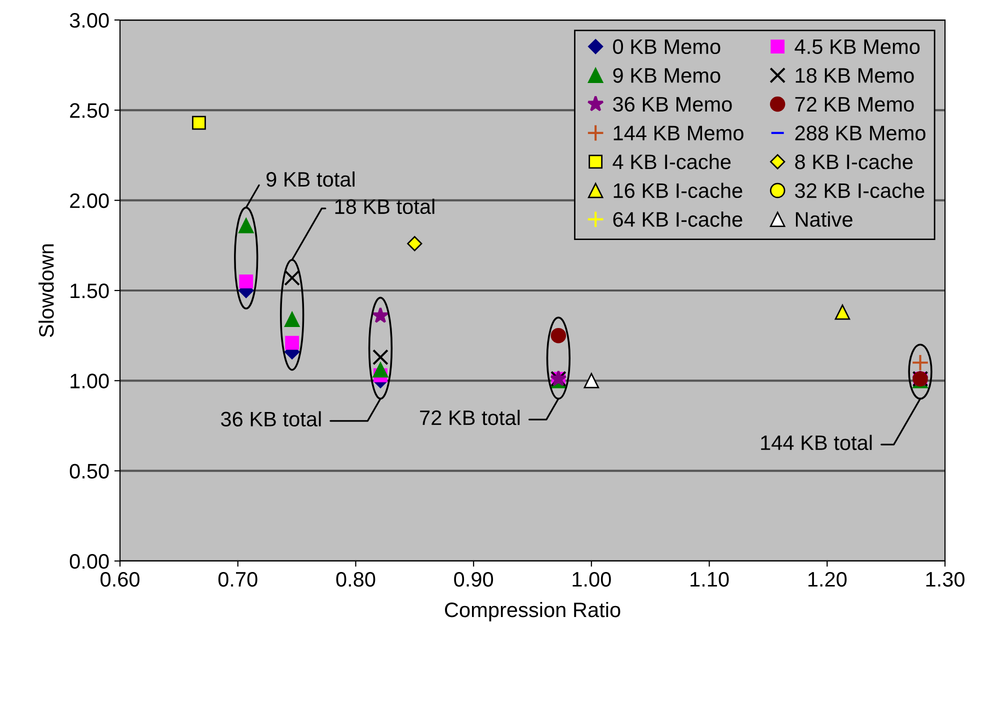 The image size is (982, 704). What do you see at coordinates (672, 104) in the screenshot?
I see `legend-label: 36 KB Memo` at bounding box center [672, 104].